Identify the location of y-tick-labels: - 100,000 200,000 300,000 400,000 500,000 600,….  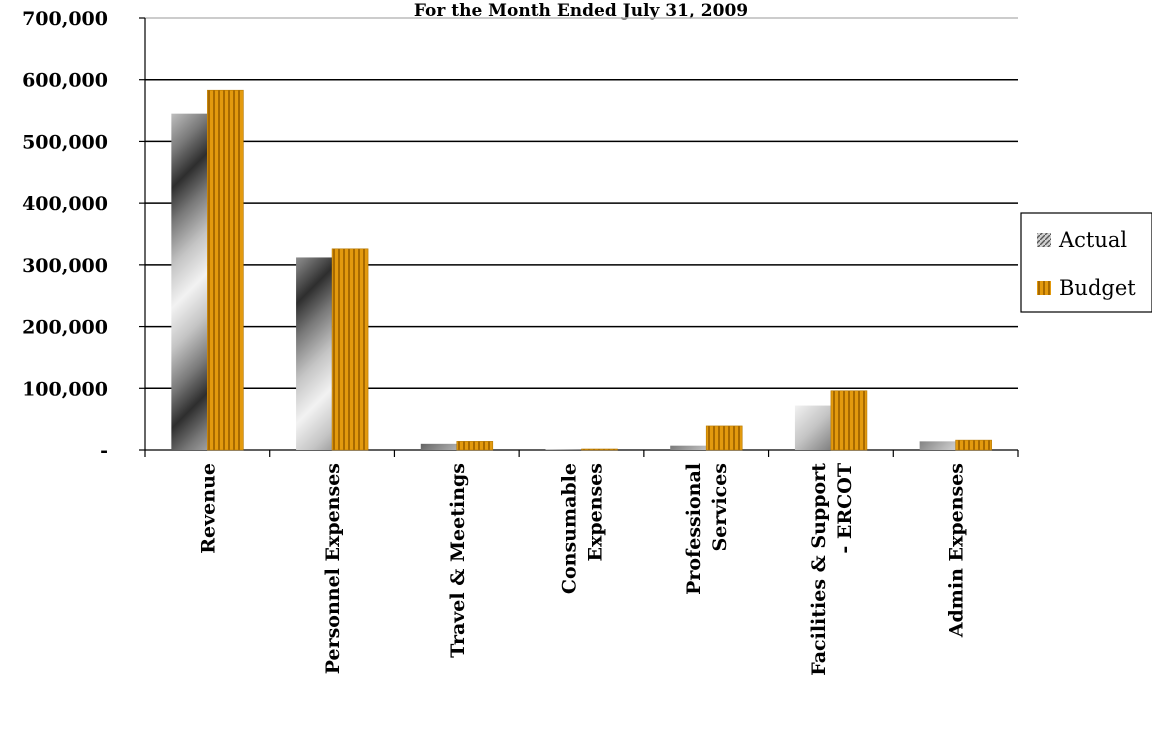
(65, 235).